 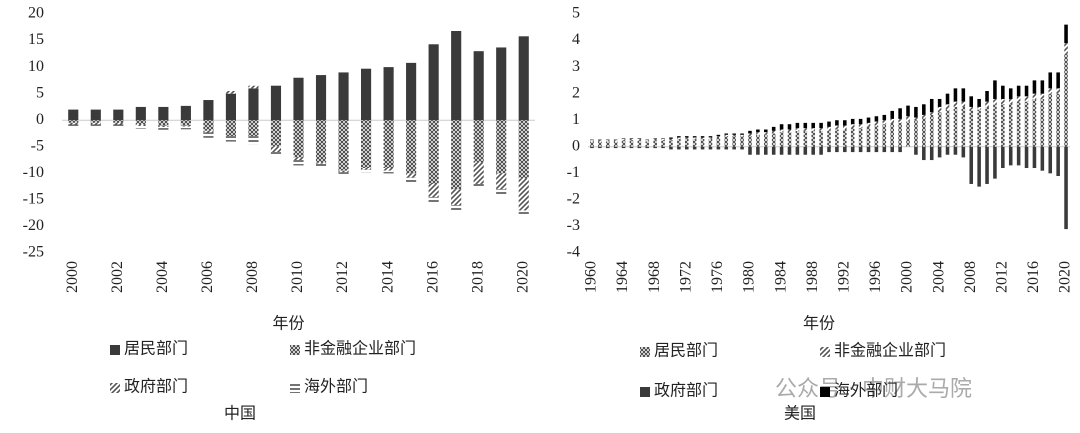 What do you see at coordinates (576, 66) in the screenshot?
I see `y-tick-label: 3` at bounding box center [576, 66].